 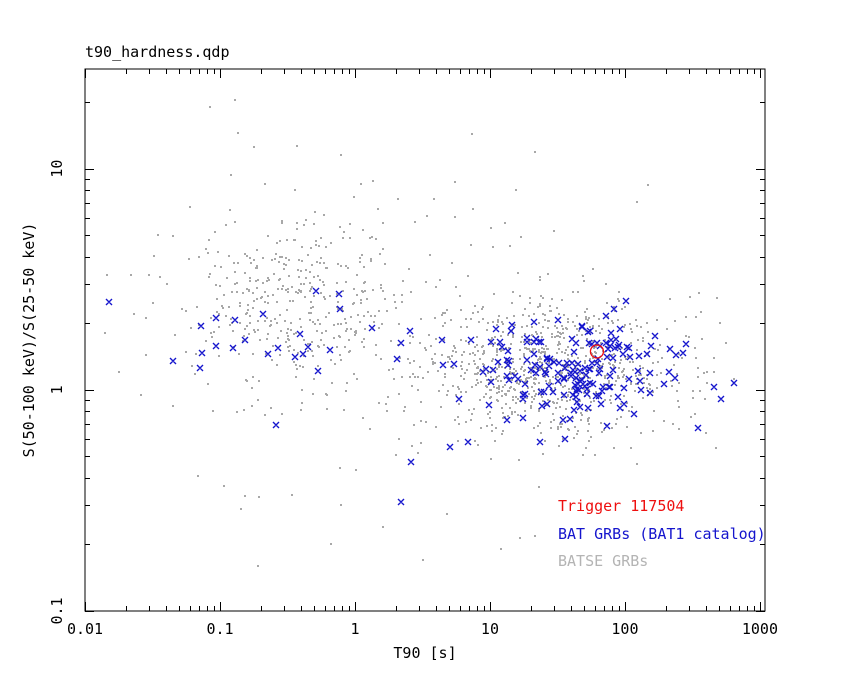 I want to click on x-tick-label: 0.1, so click(x=219, y=629).